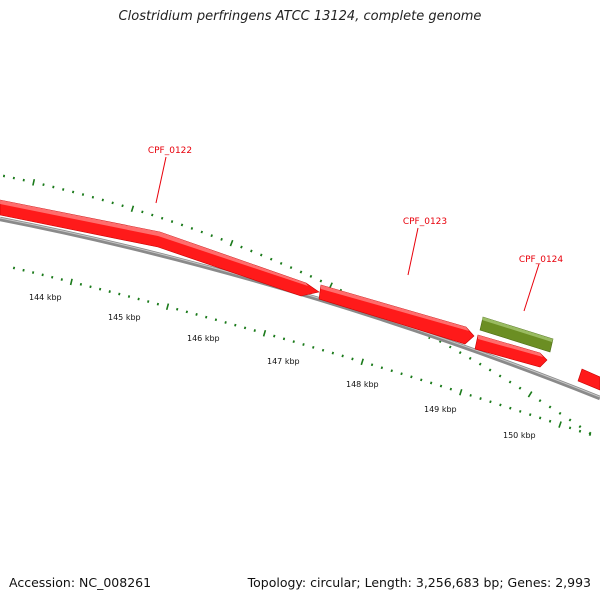 This screenshot has width=600, height=600. What do you see at coordinates (588, 379) in the screenshot?
I see `gene-arrow-right-edge` at bounding box center [588, 379].